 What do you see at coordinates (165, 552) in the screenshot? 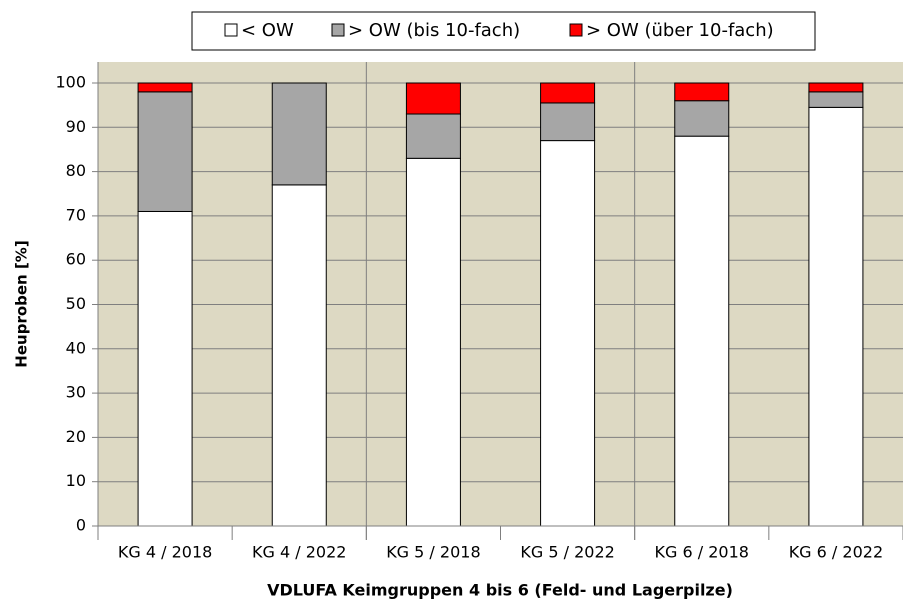
I see `x-tick-label: KG 4 / 2018` at bounding box center [165, 552].